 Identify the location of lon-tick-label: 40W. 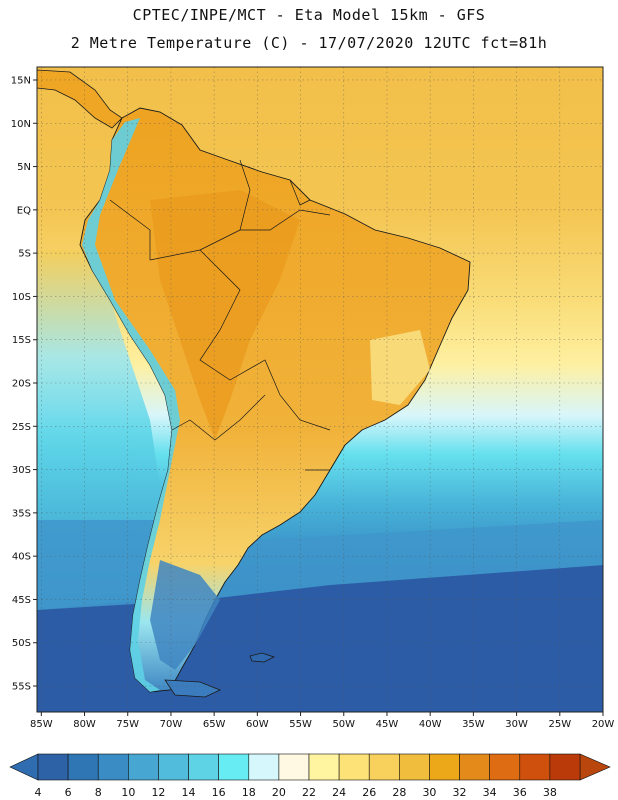
(430, 724).